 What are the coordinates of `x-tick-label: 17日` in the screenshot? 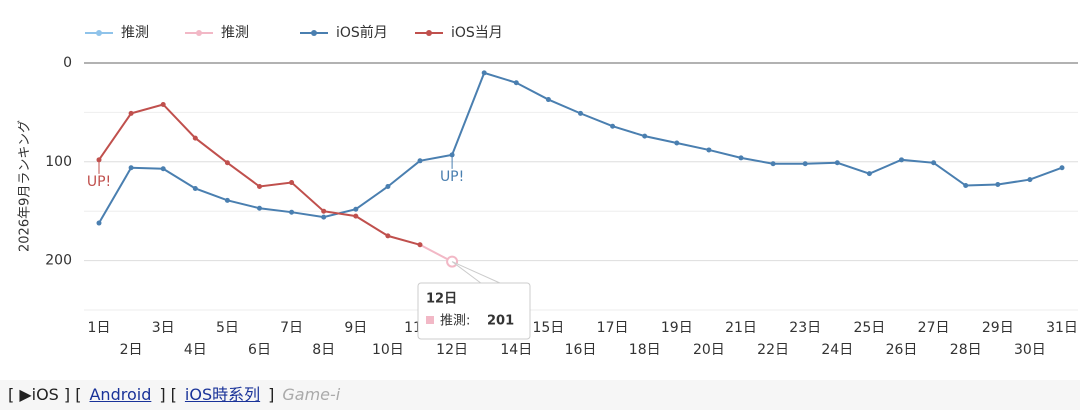 It's located at (613, 328).